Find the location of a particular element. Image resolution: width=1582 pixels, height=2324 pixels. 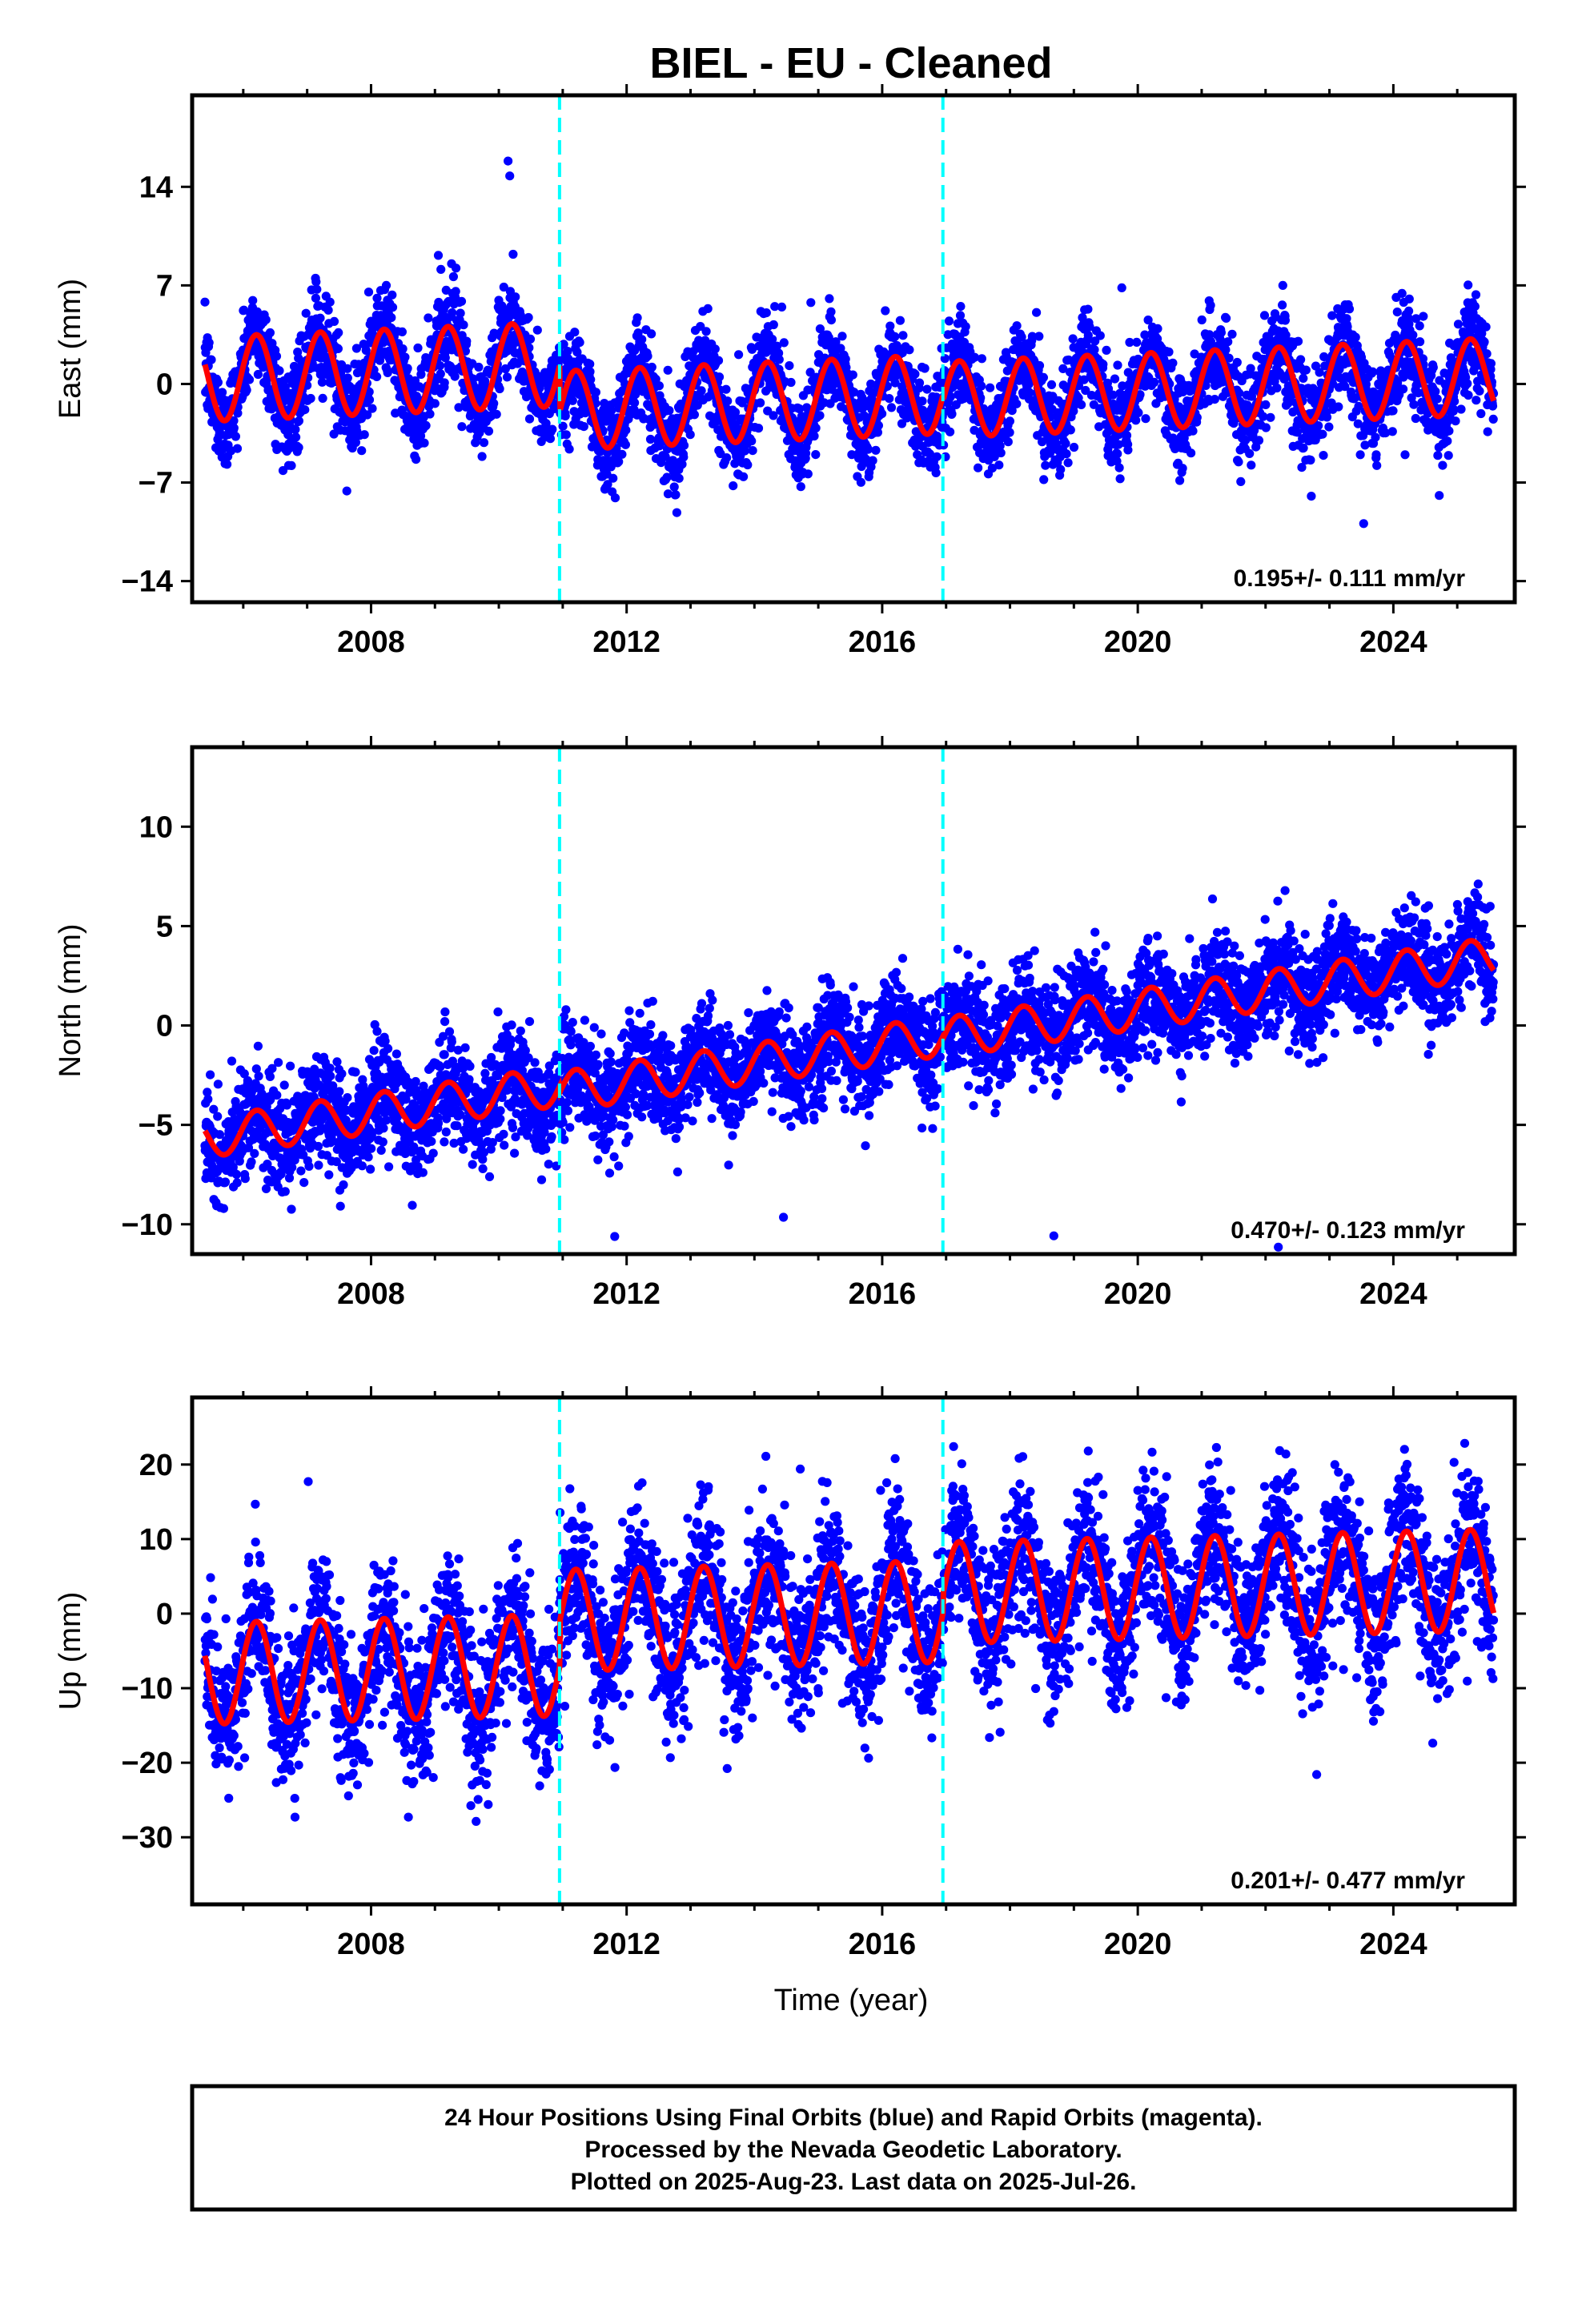

x-tick-label: 2012 is located at coordinates (626, 642).